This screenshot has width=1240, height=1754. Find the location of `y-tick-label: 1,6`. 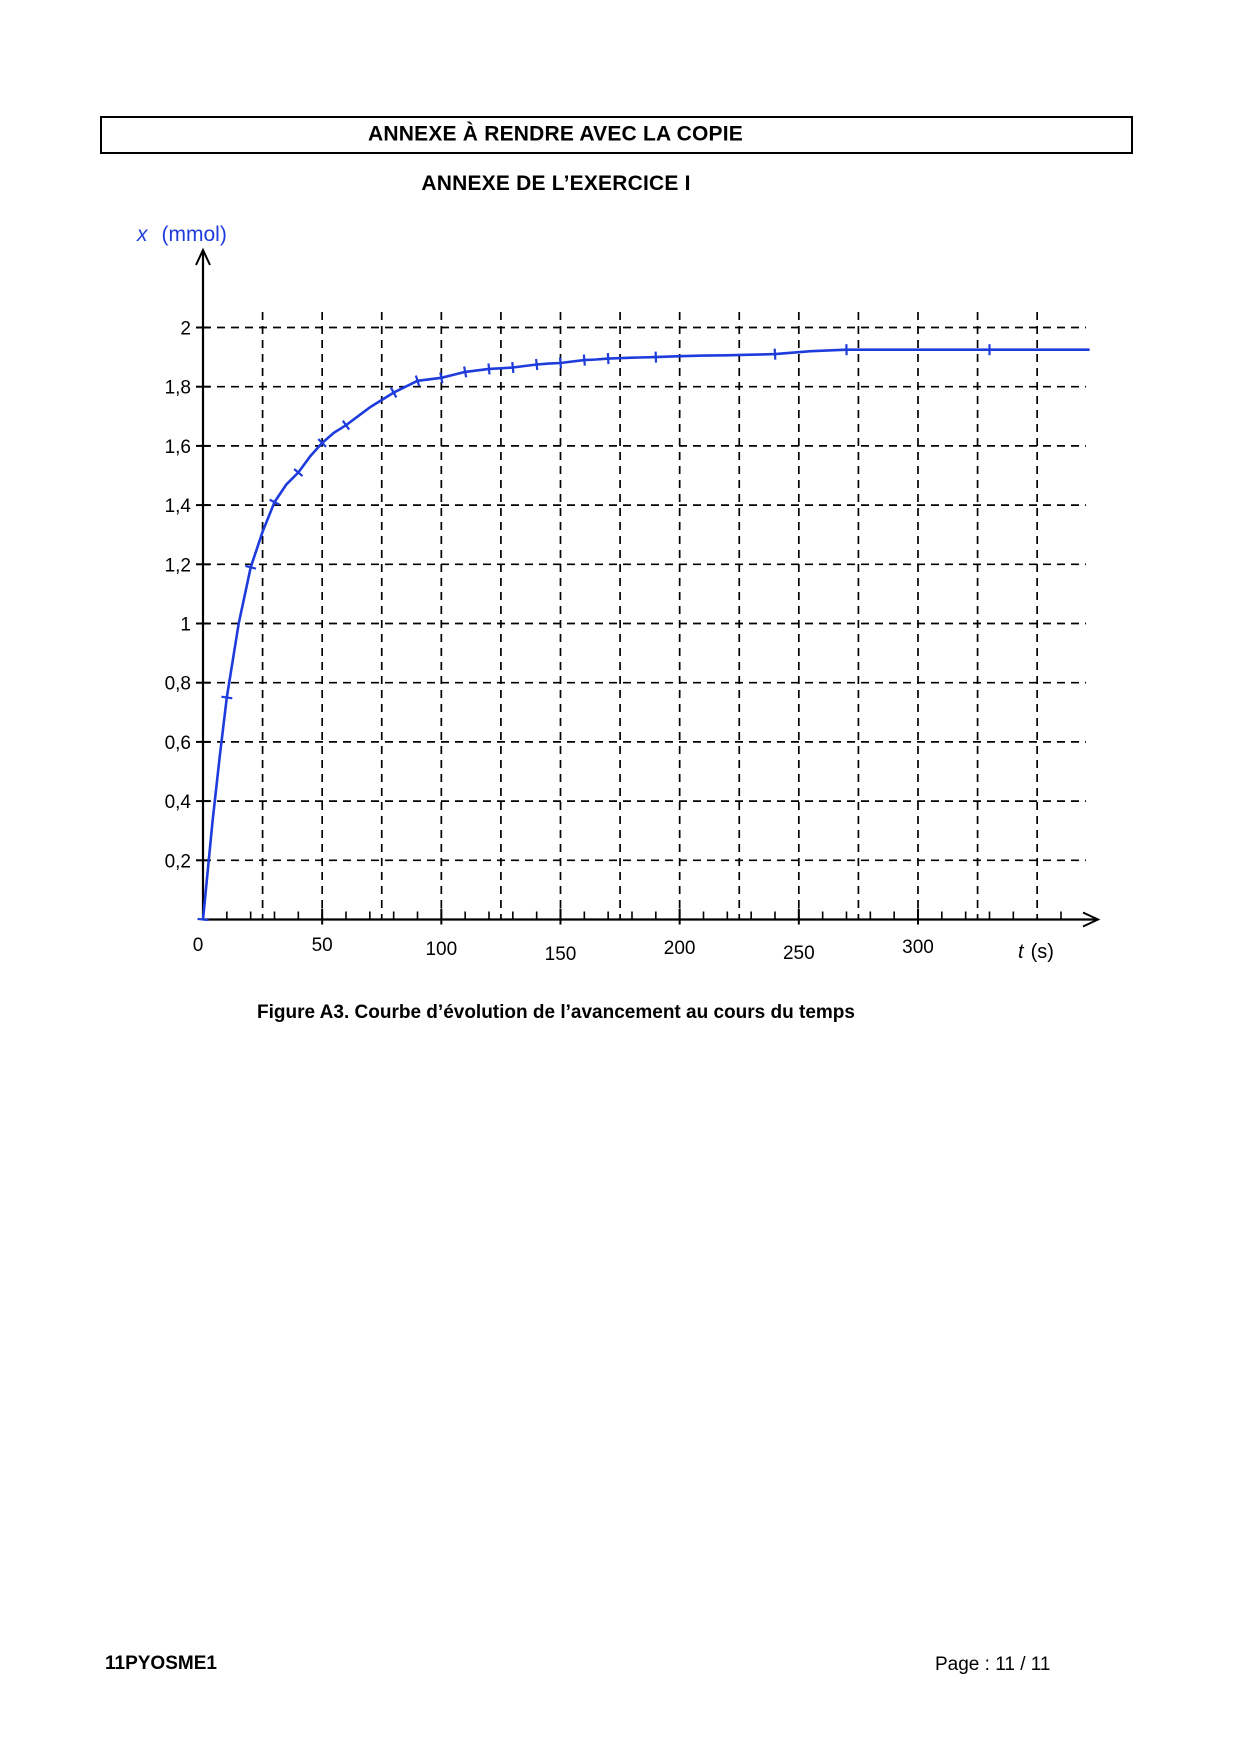

y-tick-label: 1,6 is located at coordinates (178, 447).